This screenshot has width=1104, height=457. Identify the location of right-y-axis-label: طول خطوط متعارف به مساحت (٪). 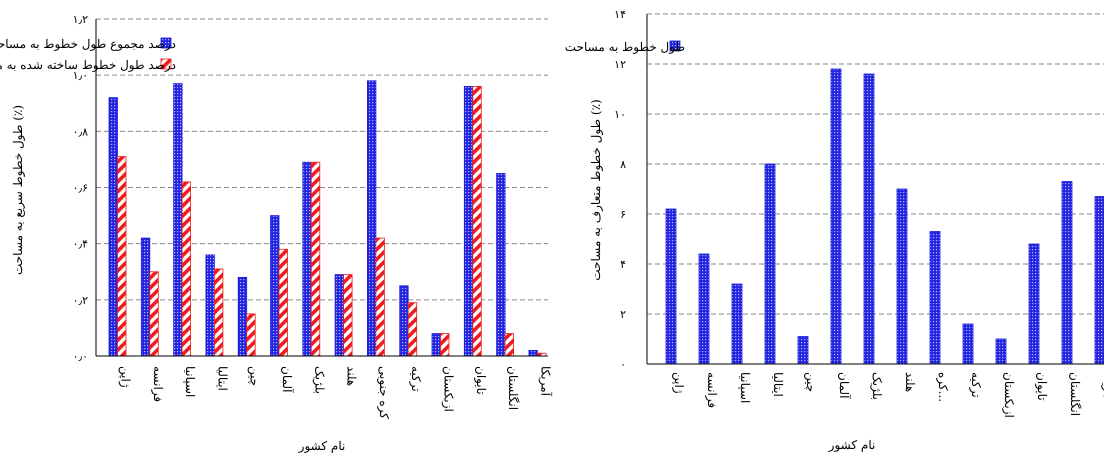
(596, 189).